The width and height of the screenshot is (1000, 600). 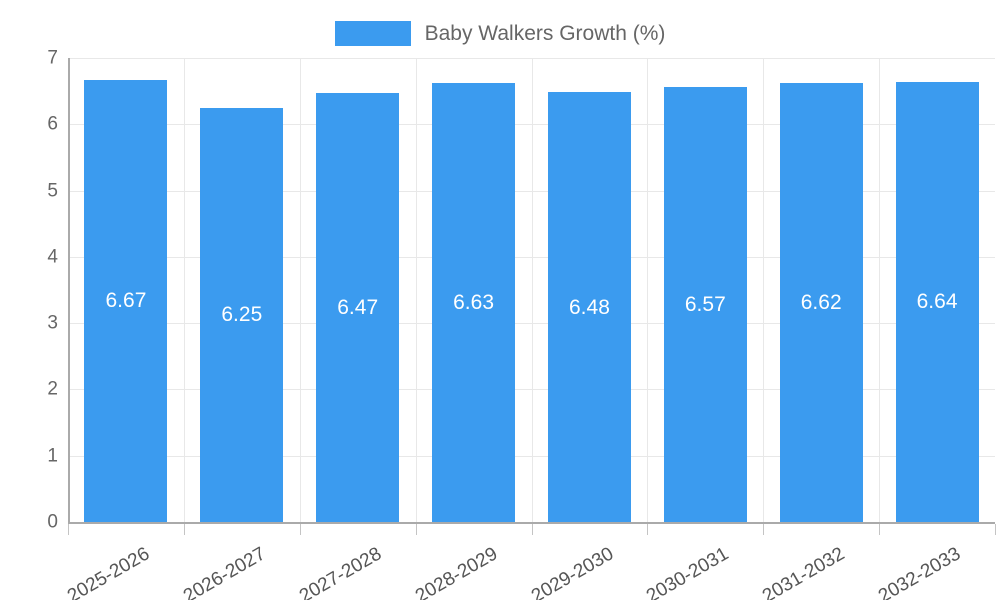 What do you see at coordinates (52, 58) in the screenshot?
I see `y-axis-tick-label: 7` at bounding box center [52, 58].